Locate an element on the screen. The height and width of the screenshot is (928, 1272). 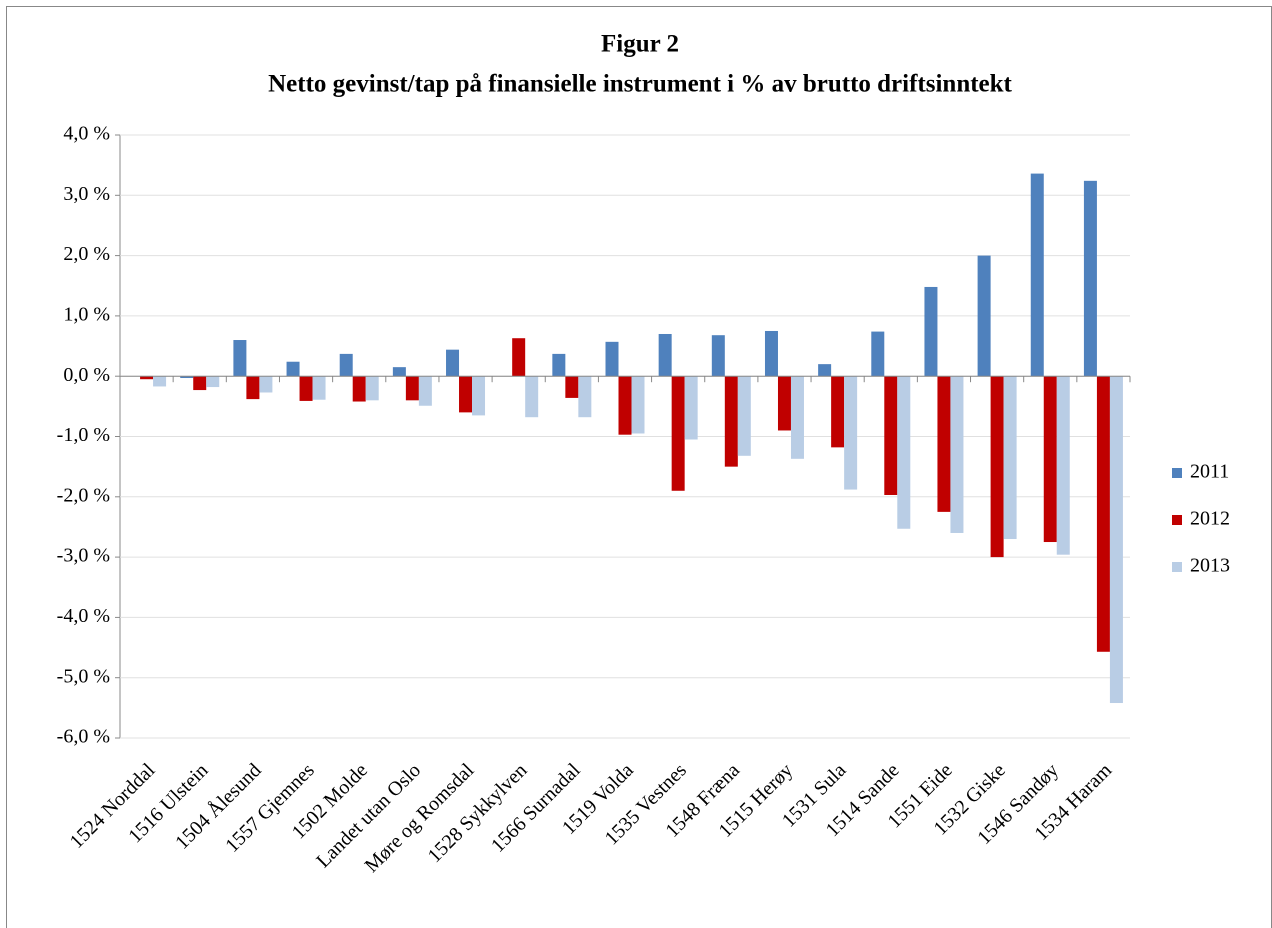
y-tick-label: 4,0 % is located at coordinates (86, 134).